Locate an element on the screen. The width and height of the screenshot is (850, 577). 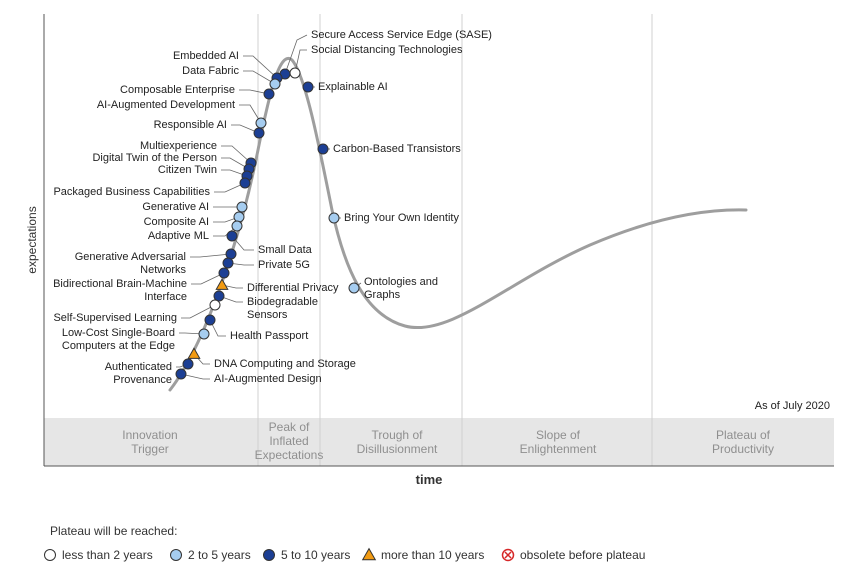
leader-digital-twin-of-the-person is located at coordinates (235, 163).